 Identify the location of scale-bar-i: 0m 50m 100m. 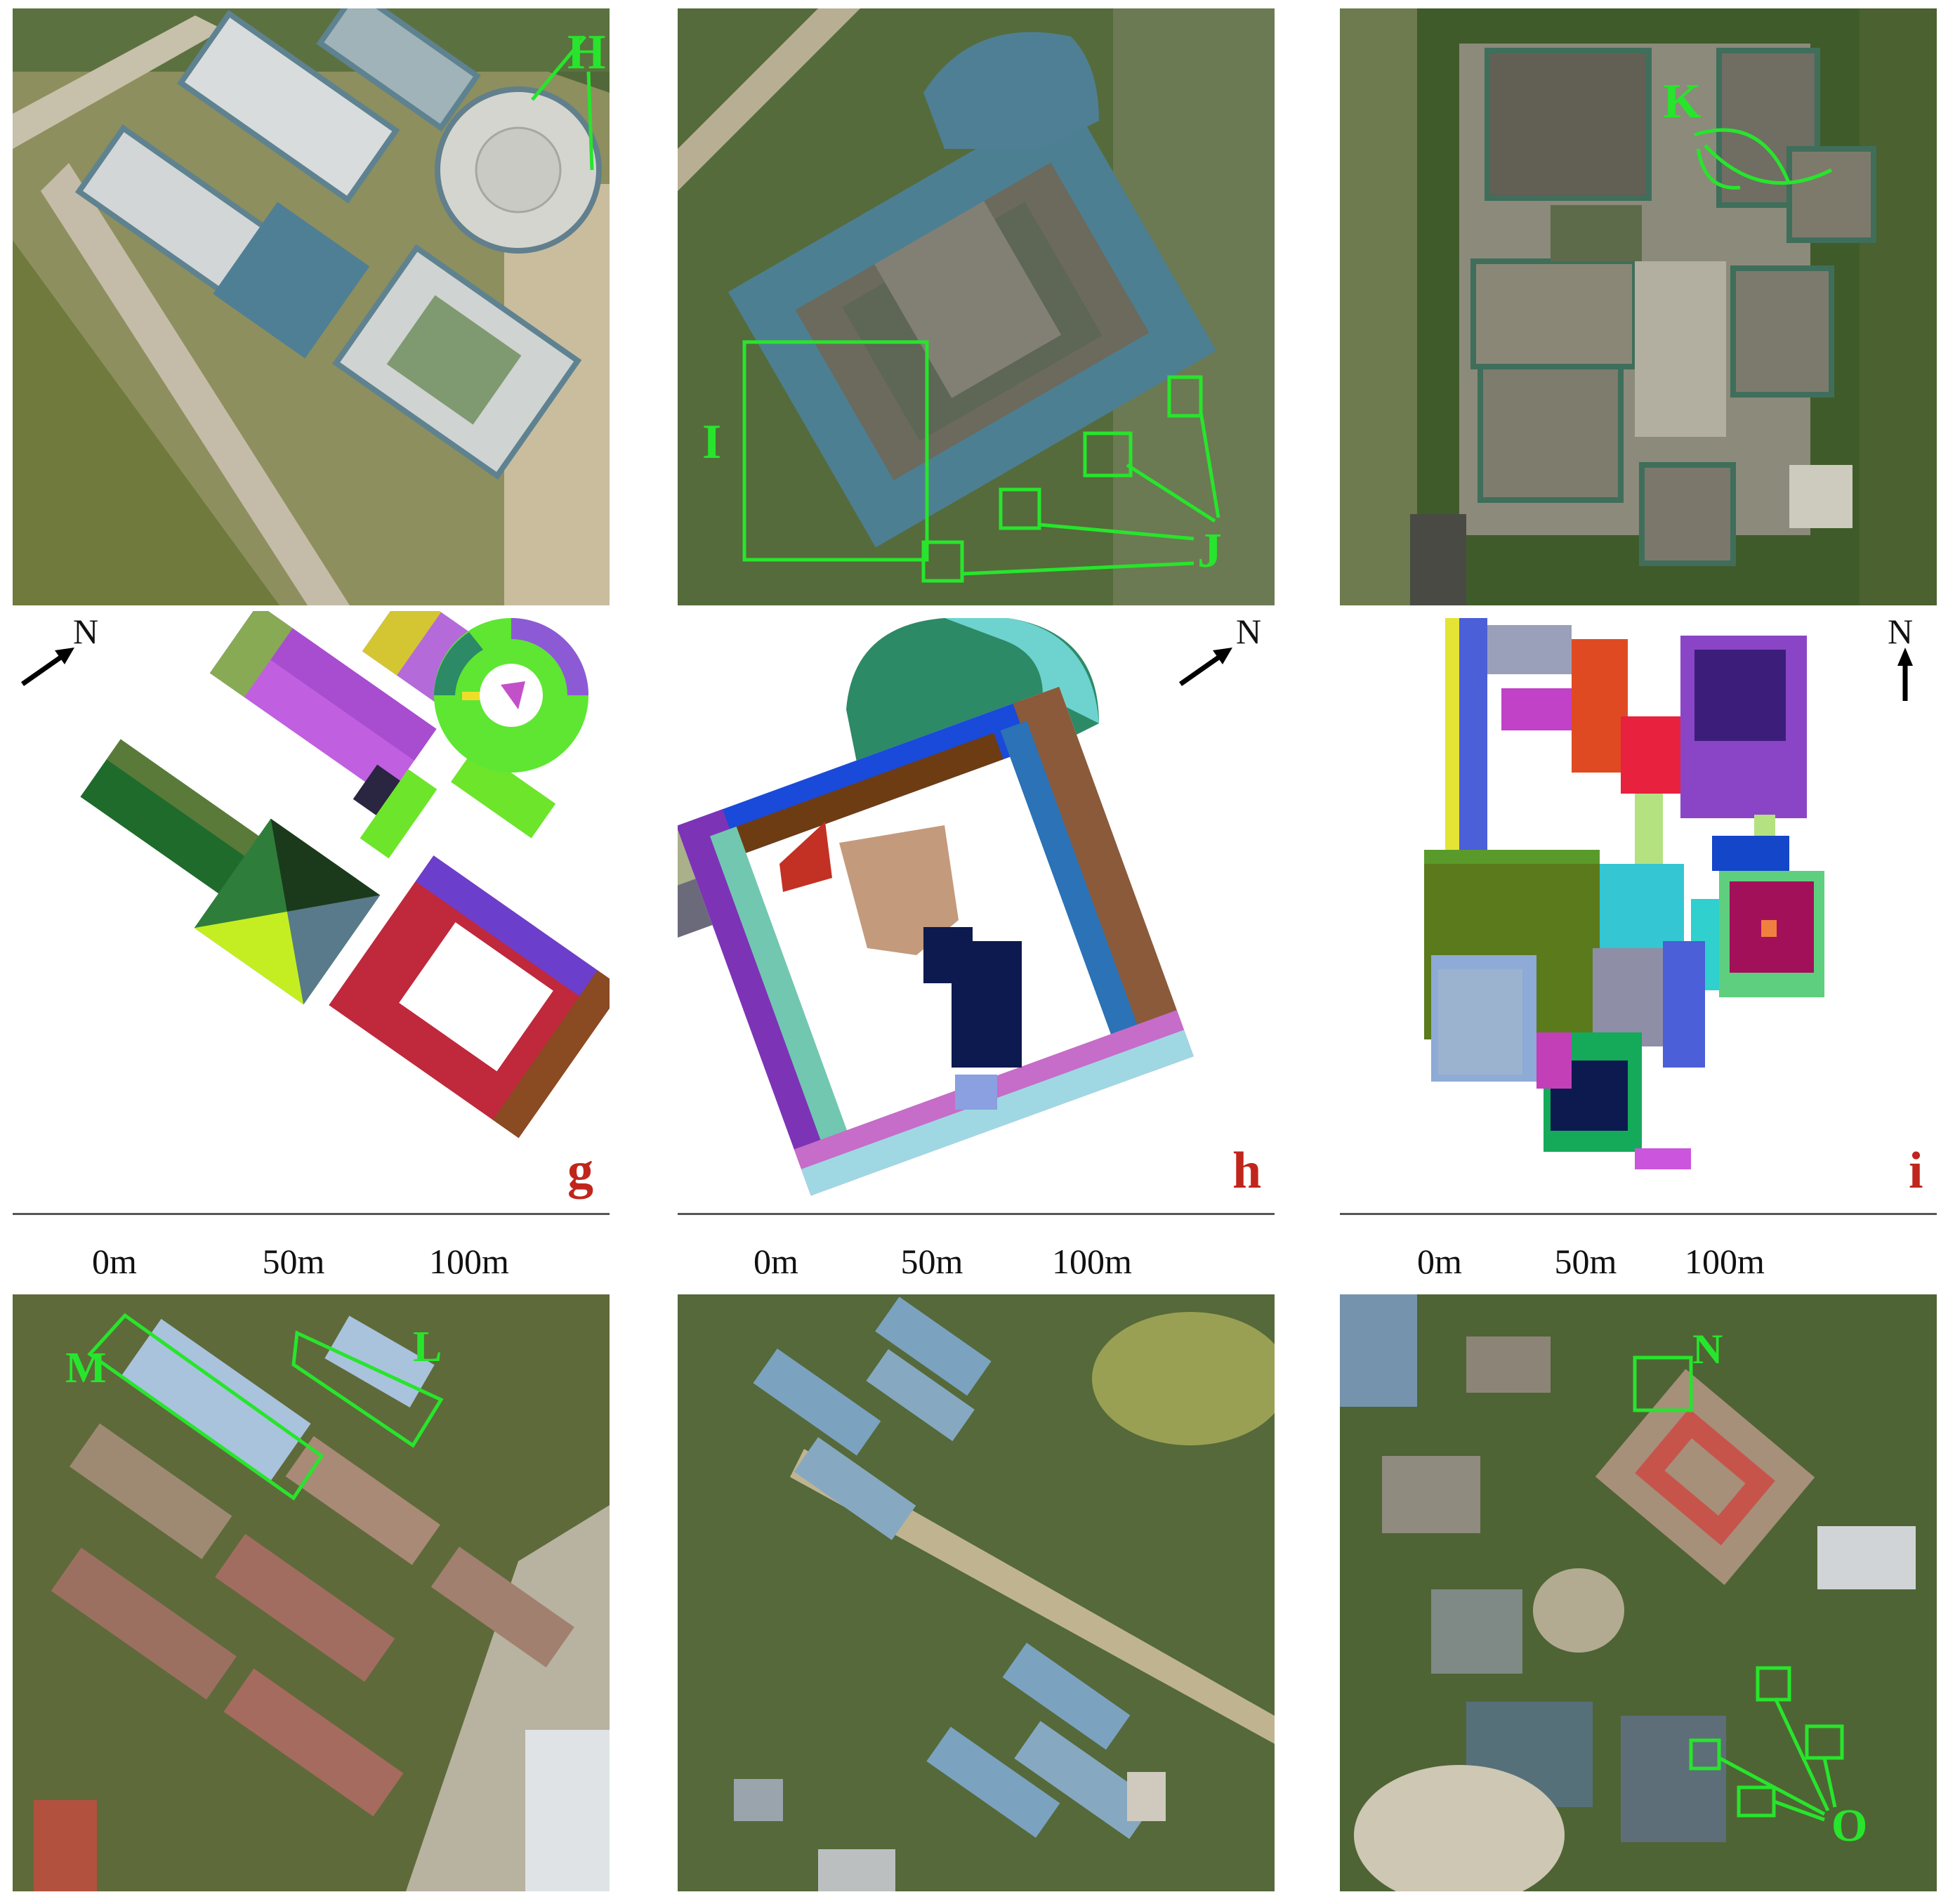
(1638, 1247).